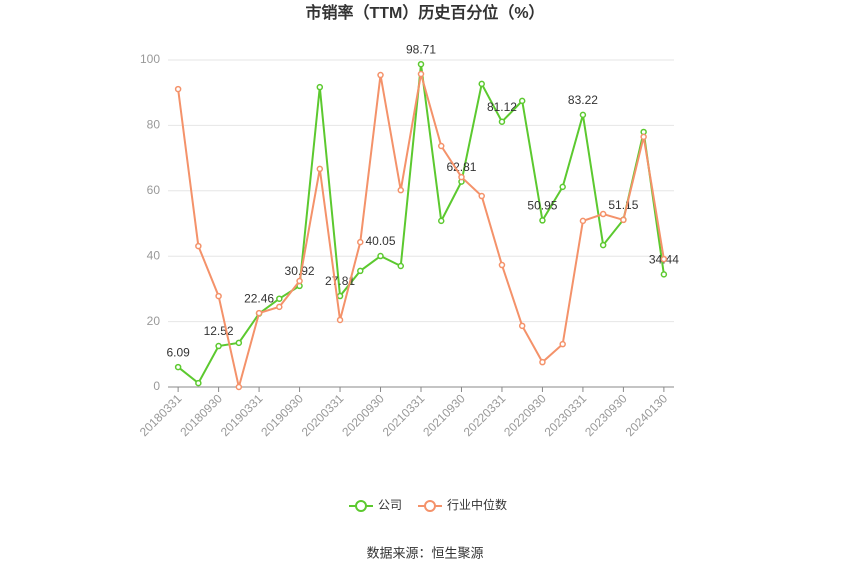  What do you see at coordinates (502, 107) in the screenshot?
I see `data-label: 81.12` at bounding box center [502, 107].